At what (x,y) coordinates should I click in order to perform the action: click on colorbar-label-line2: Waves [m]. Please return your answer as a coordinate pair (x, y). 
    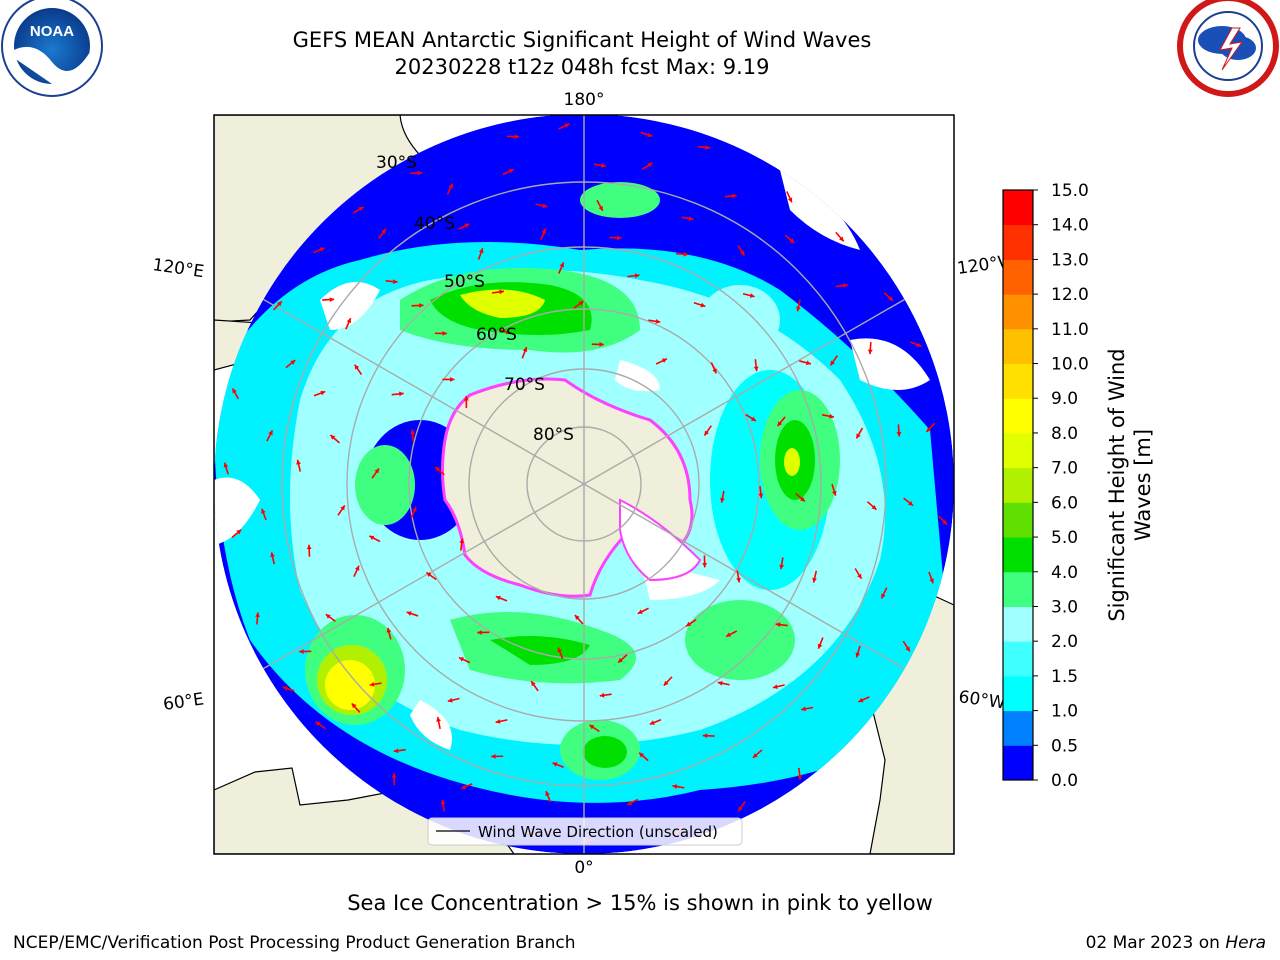
    Looking at the image, I should click on (1143, 485).